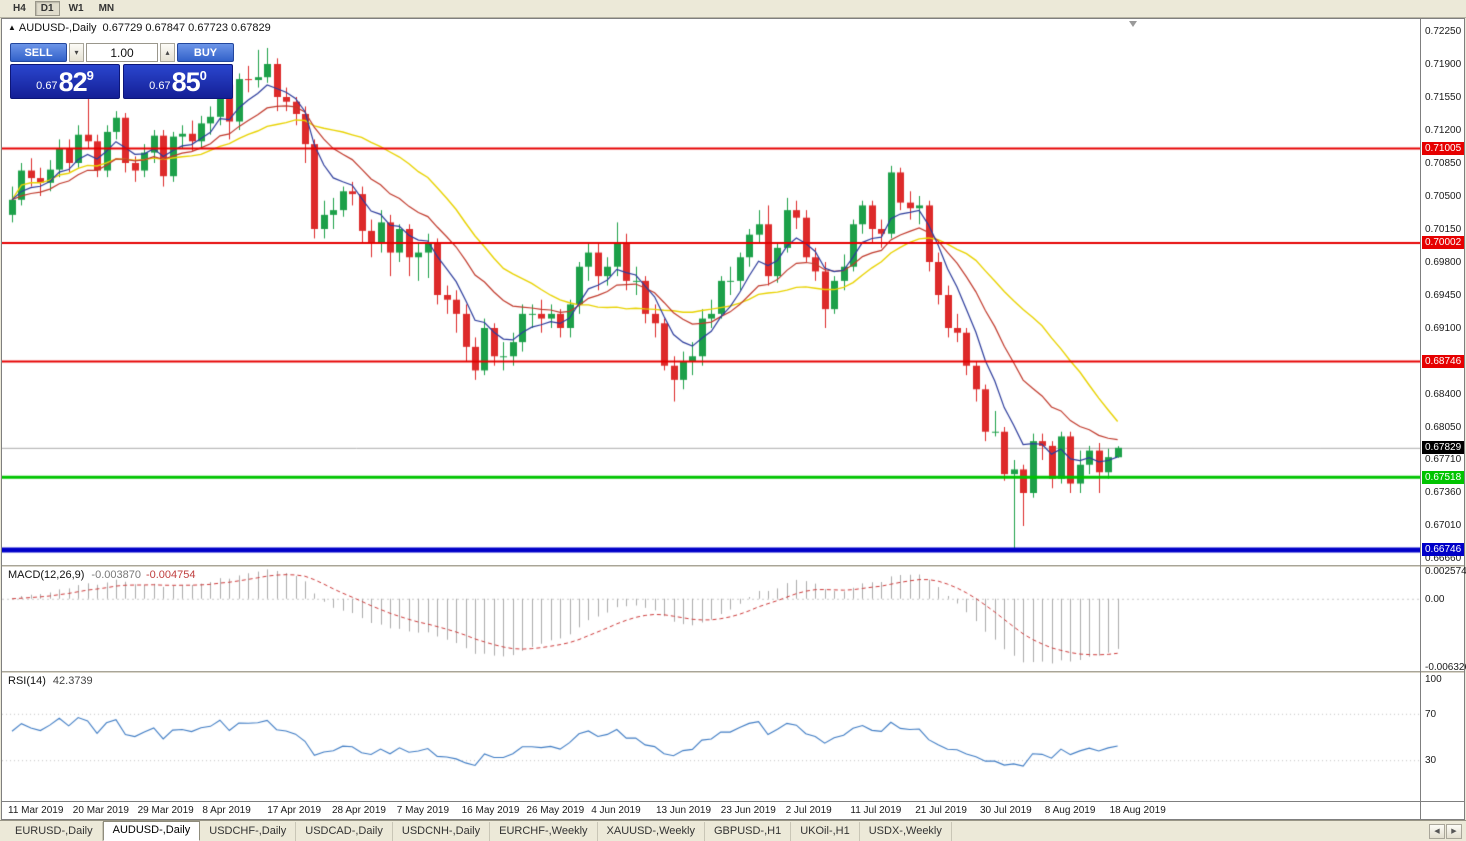 The image size is (1466, 841). I want to click on date-tick-label: 8 Apr 2019, so click(226, 810).